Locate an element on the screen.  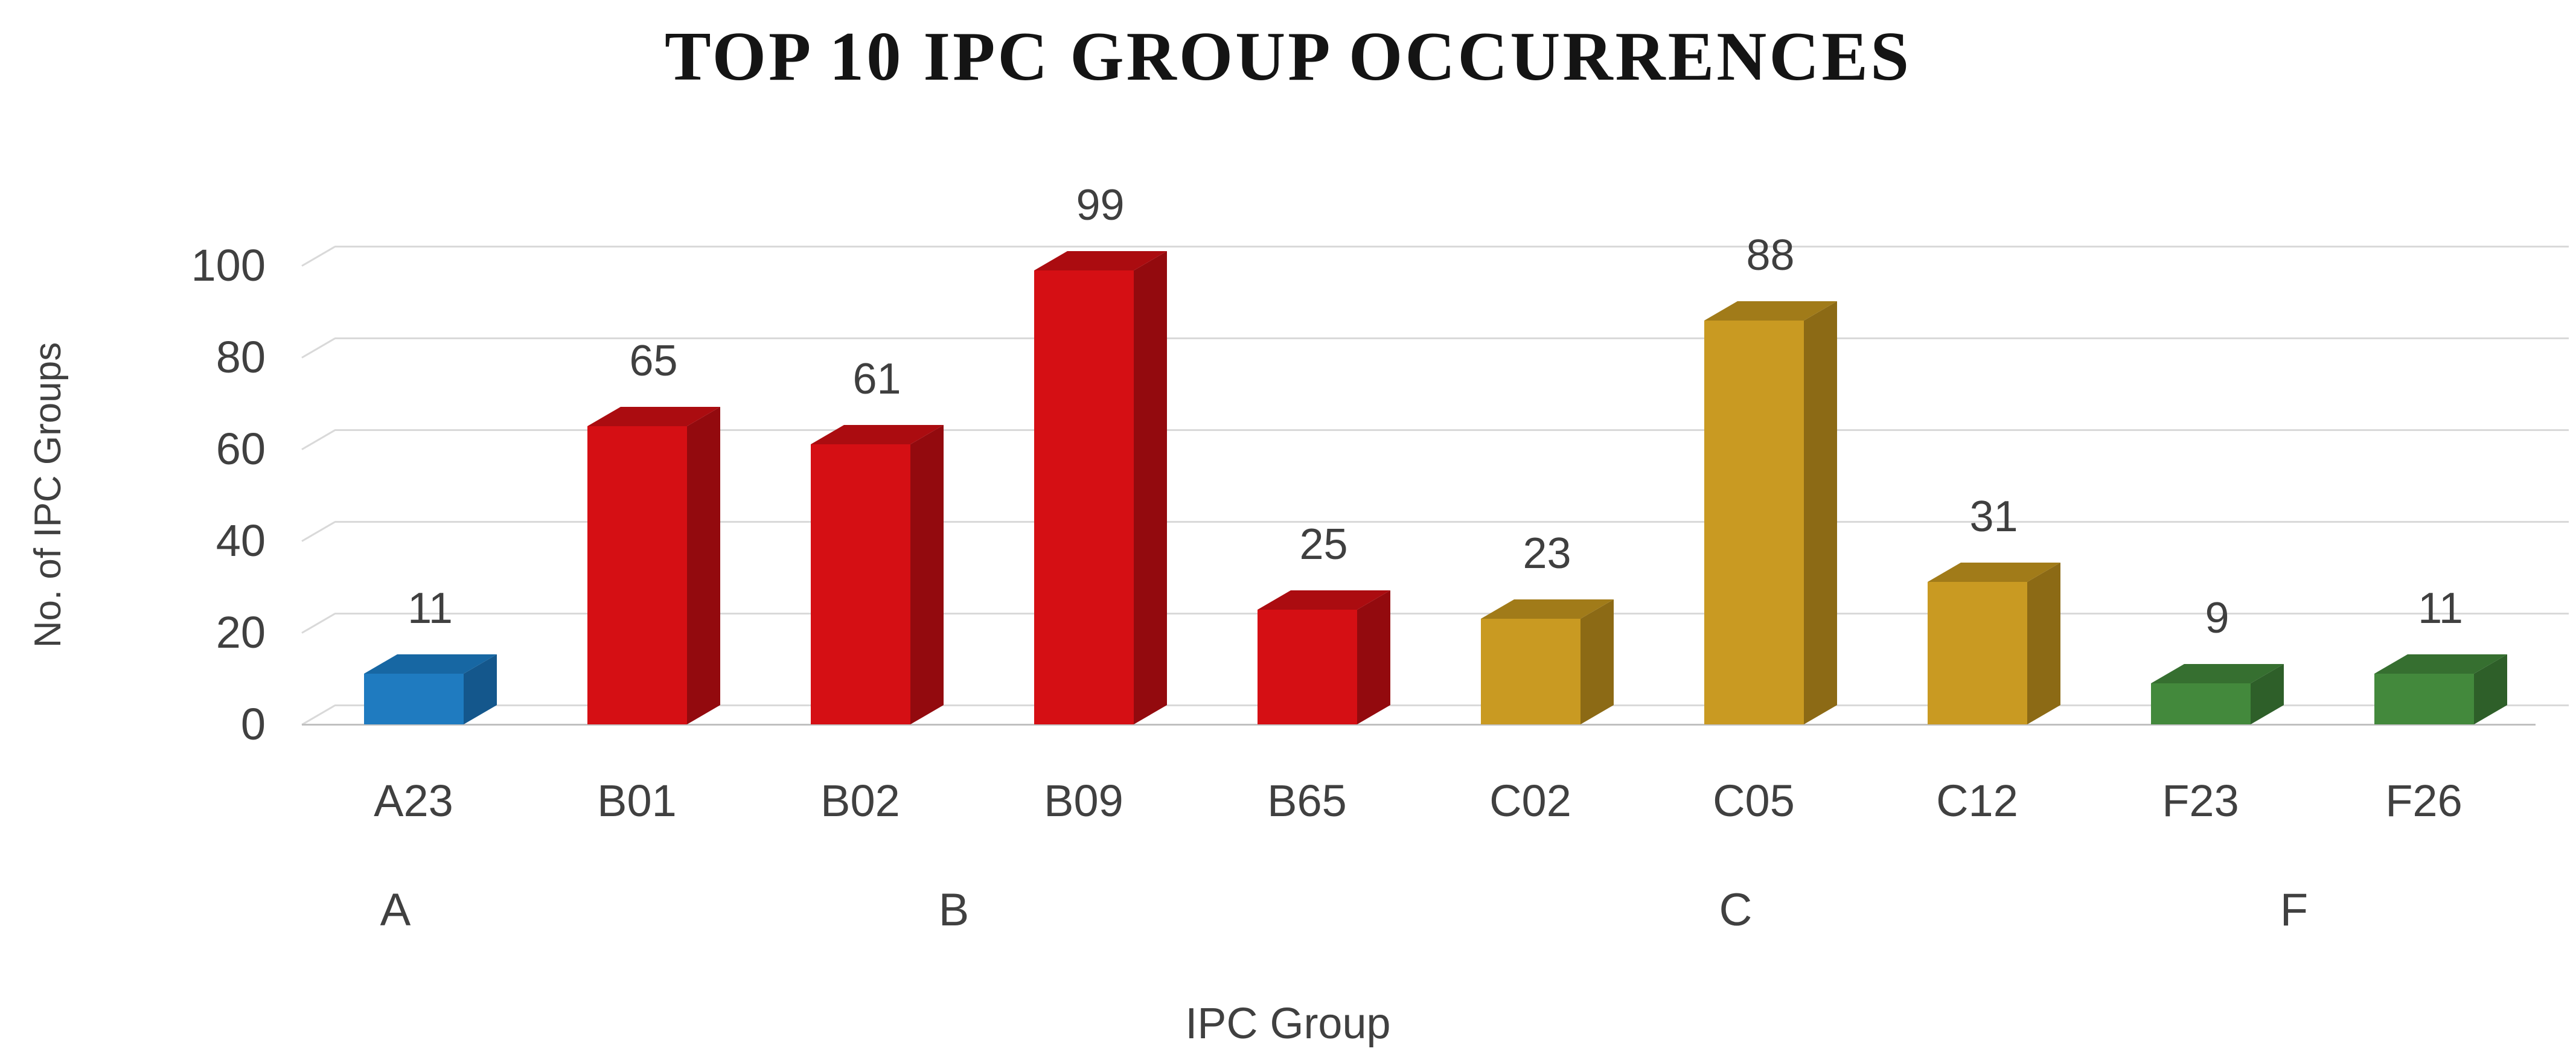
y-tick-label: 20 is located at coordinates (241, 632).